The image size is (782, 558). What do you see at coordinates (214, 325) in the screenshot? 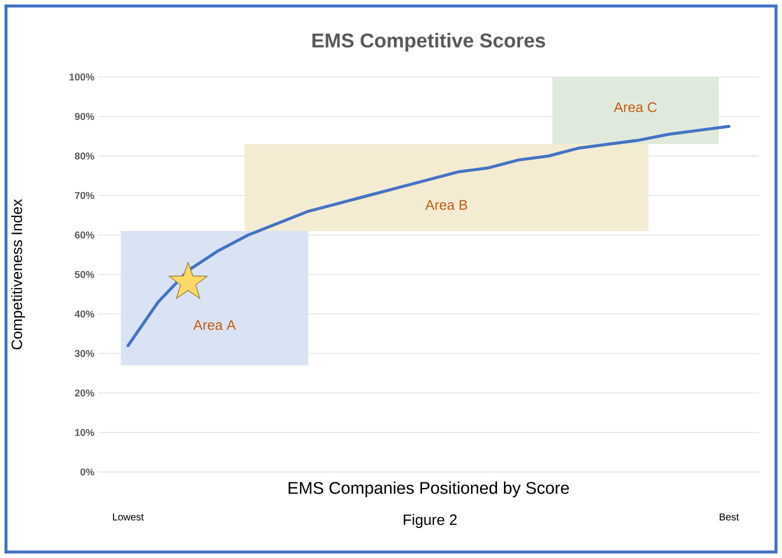
I see `band-label: Area A` at bounding box center [214, 325].